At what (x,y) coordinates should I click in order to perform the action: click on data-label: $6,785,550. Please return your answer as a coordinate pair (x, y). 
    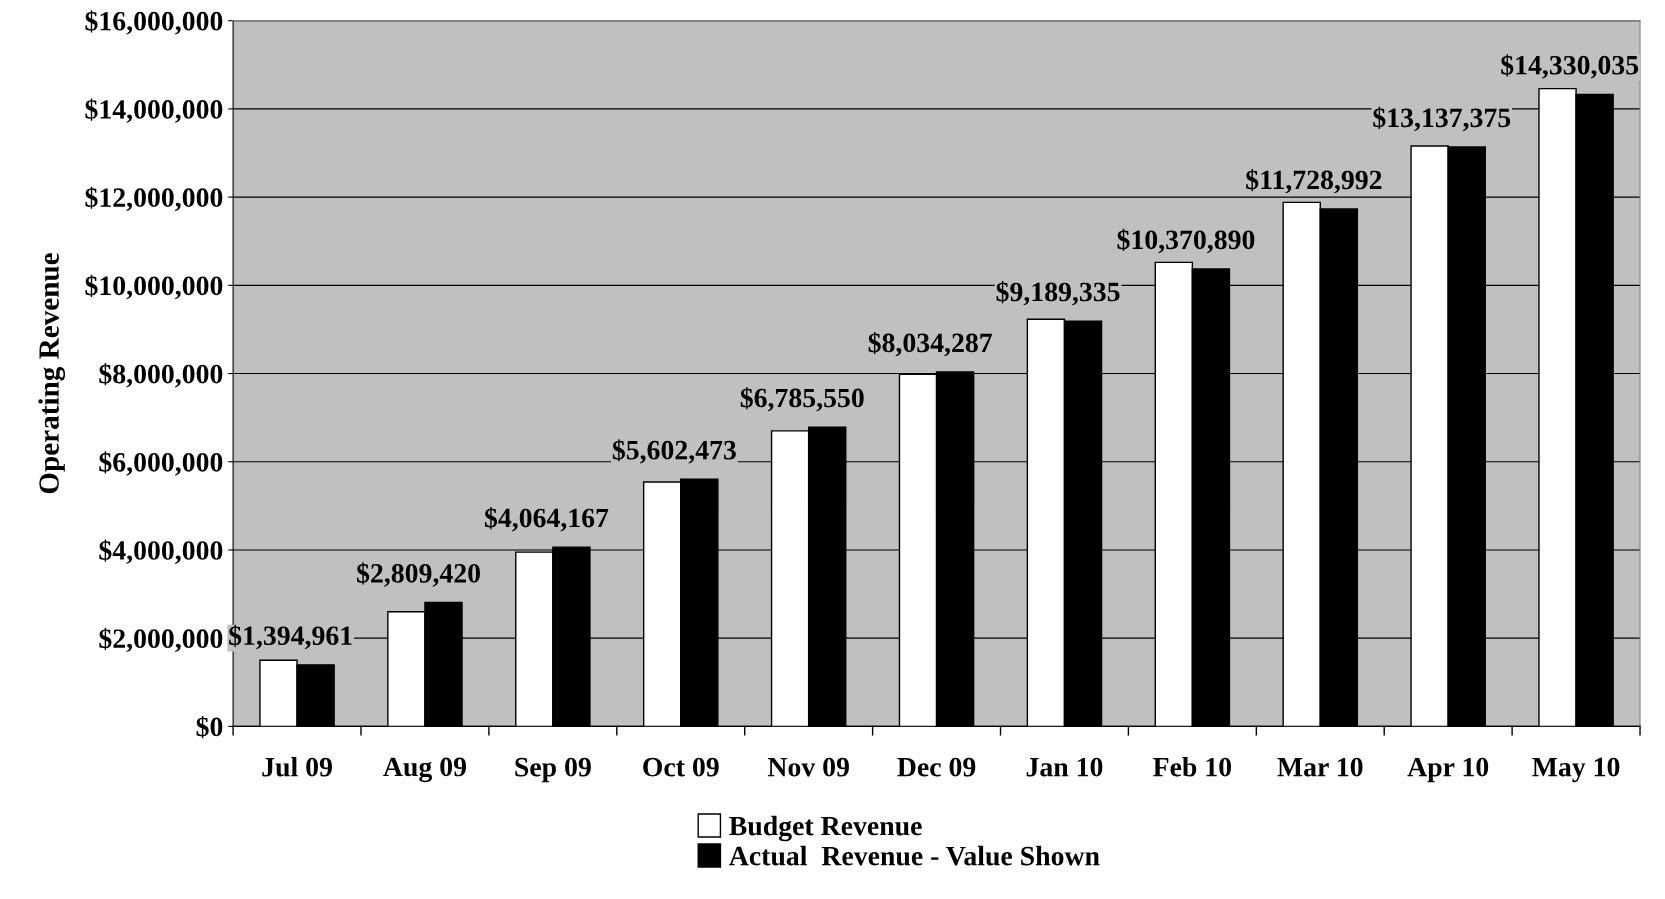
    Looking at the image, I should click on (802, 399).